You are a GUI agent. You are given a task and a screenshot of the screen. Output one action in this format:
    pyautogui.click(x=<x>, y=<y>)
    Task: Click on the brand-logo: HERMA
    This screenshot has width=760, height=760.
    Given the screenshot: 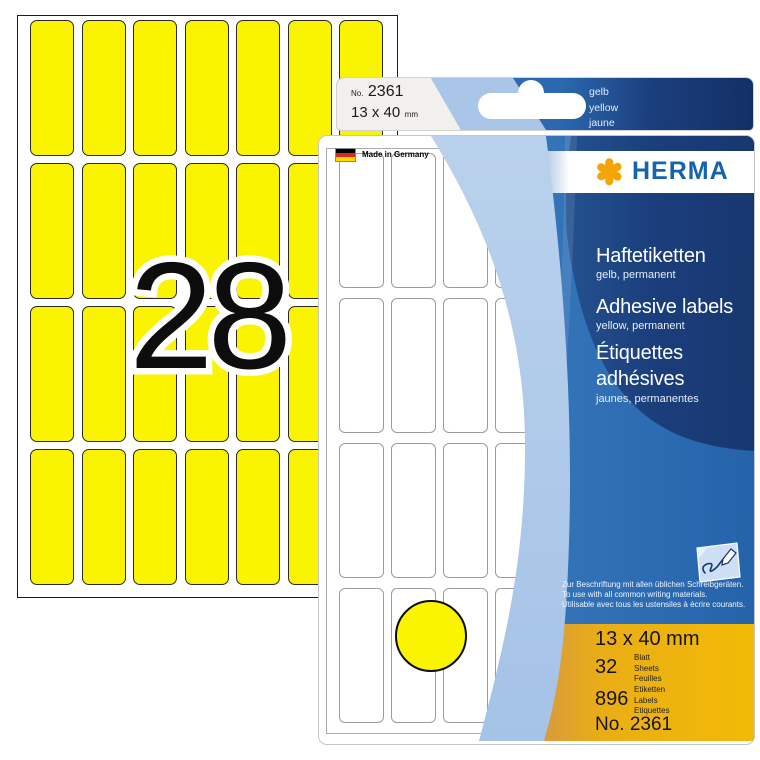 What is the action you would take?
    pyautogui.click(x=662, y=171)
    